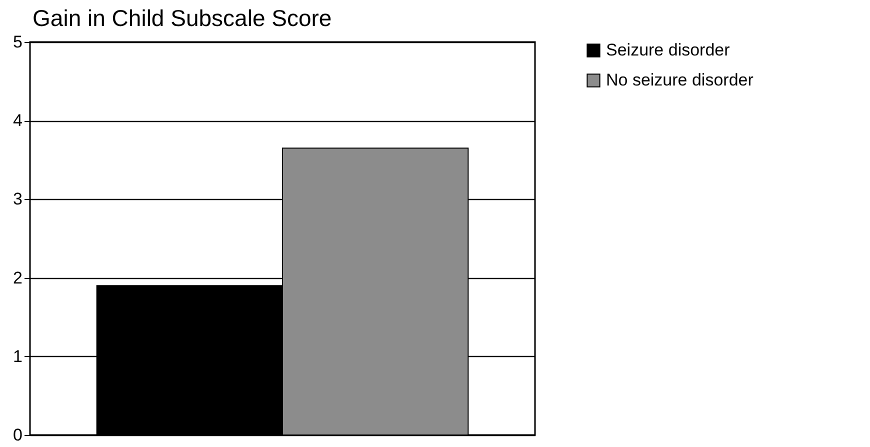 This screenshot has width=870, height=447. I want to click on y-tick-label: 4, so click(17, 120).